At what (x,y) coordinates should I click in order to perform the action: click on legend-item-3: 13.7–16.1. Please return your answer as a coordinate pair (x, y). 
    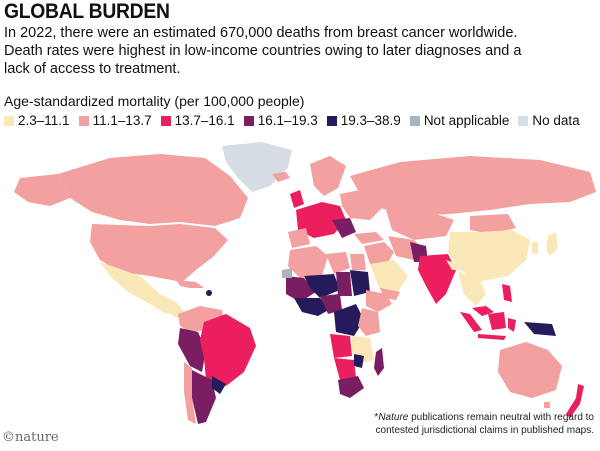
    Looking at the image, I should click on (197, 120).